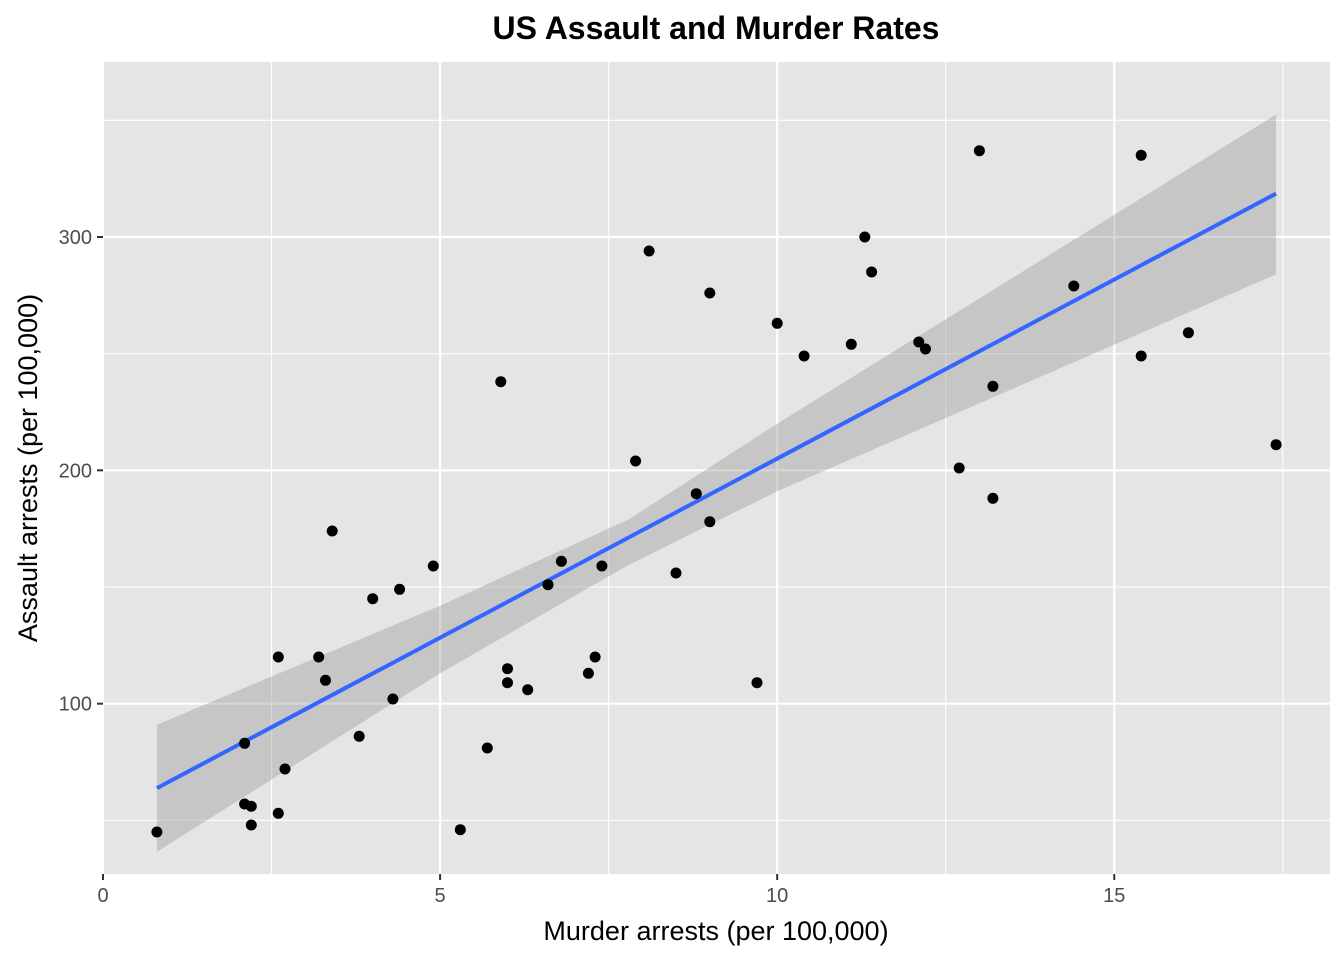 The width and height of the screenshot is (1344, 965). I want to click on y-tick-label: 200, so click(75, 471).